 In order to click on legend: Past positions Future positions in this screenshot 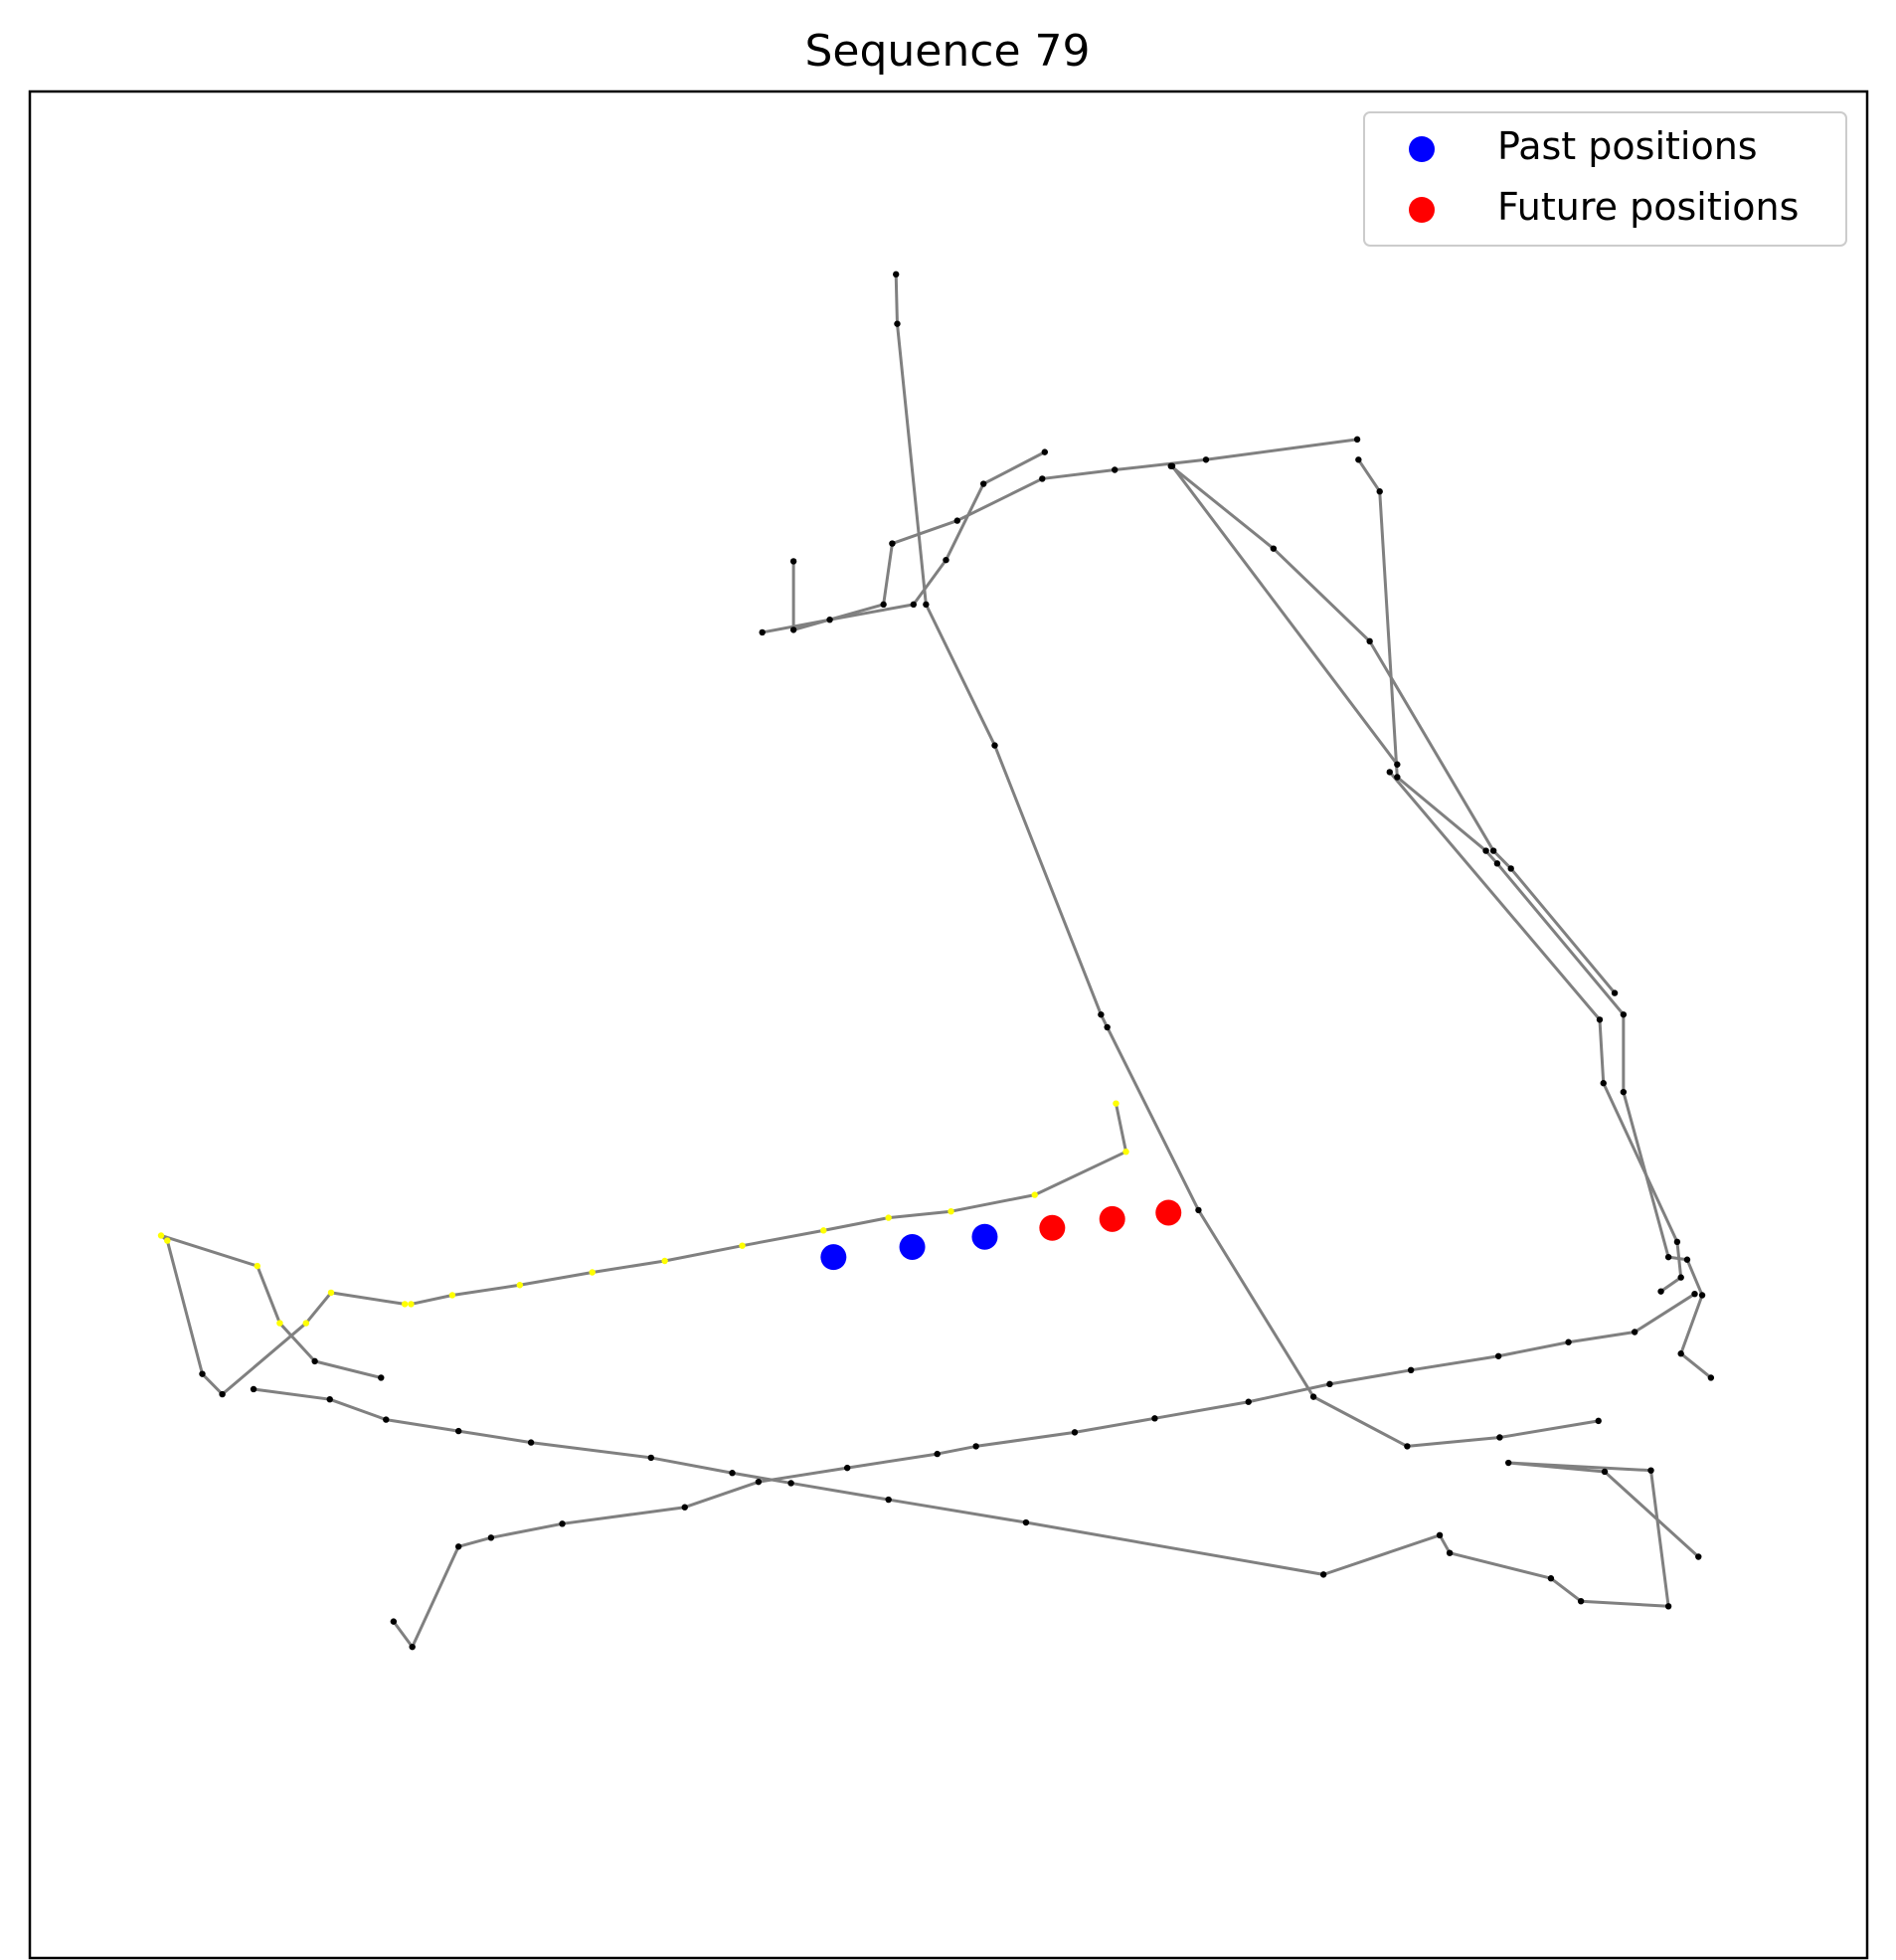, I will do `click(1605, 179)`.